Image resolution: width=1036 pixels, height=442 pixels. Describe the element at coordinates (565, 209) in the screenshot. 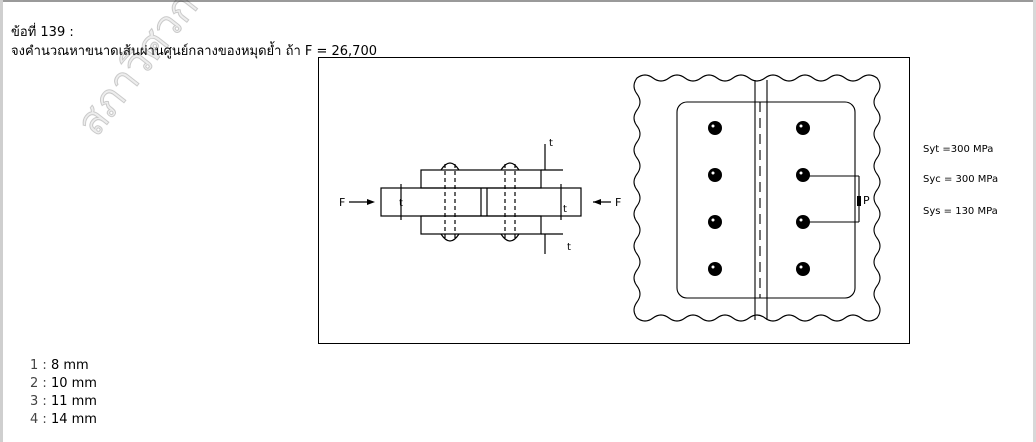

I see `right-plate-thickness-label: t` at that location.